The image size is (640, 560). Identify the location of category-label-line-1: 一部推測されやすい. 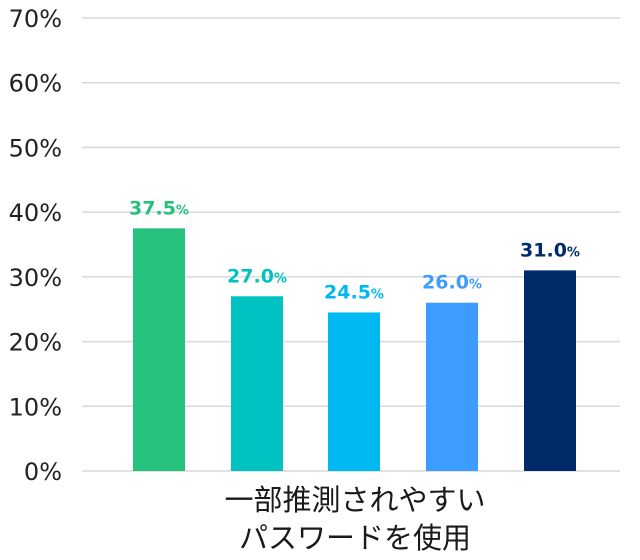
(354, 500).